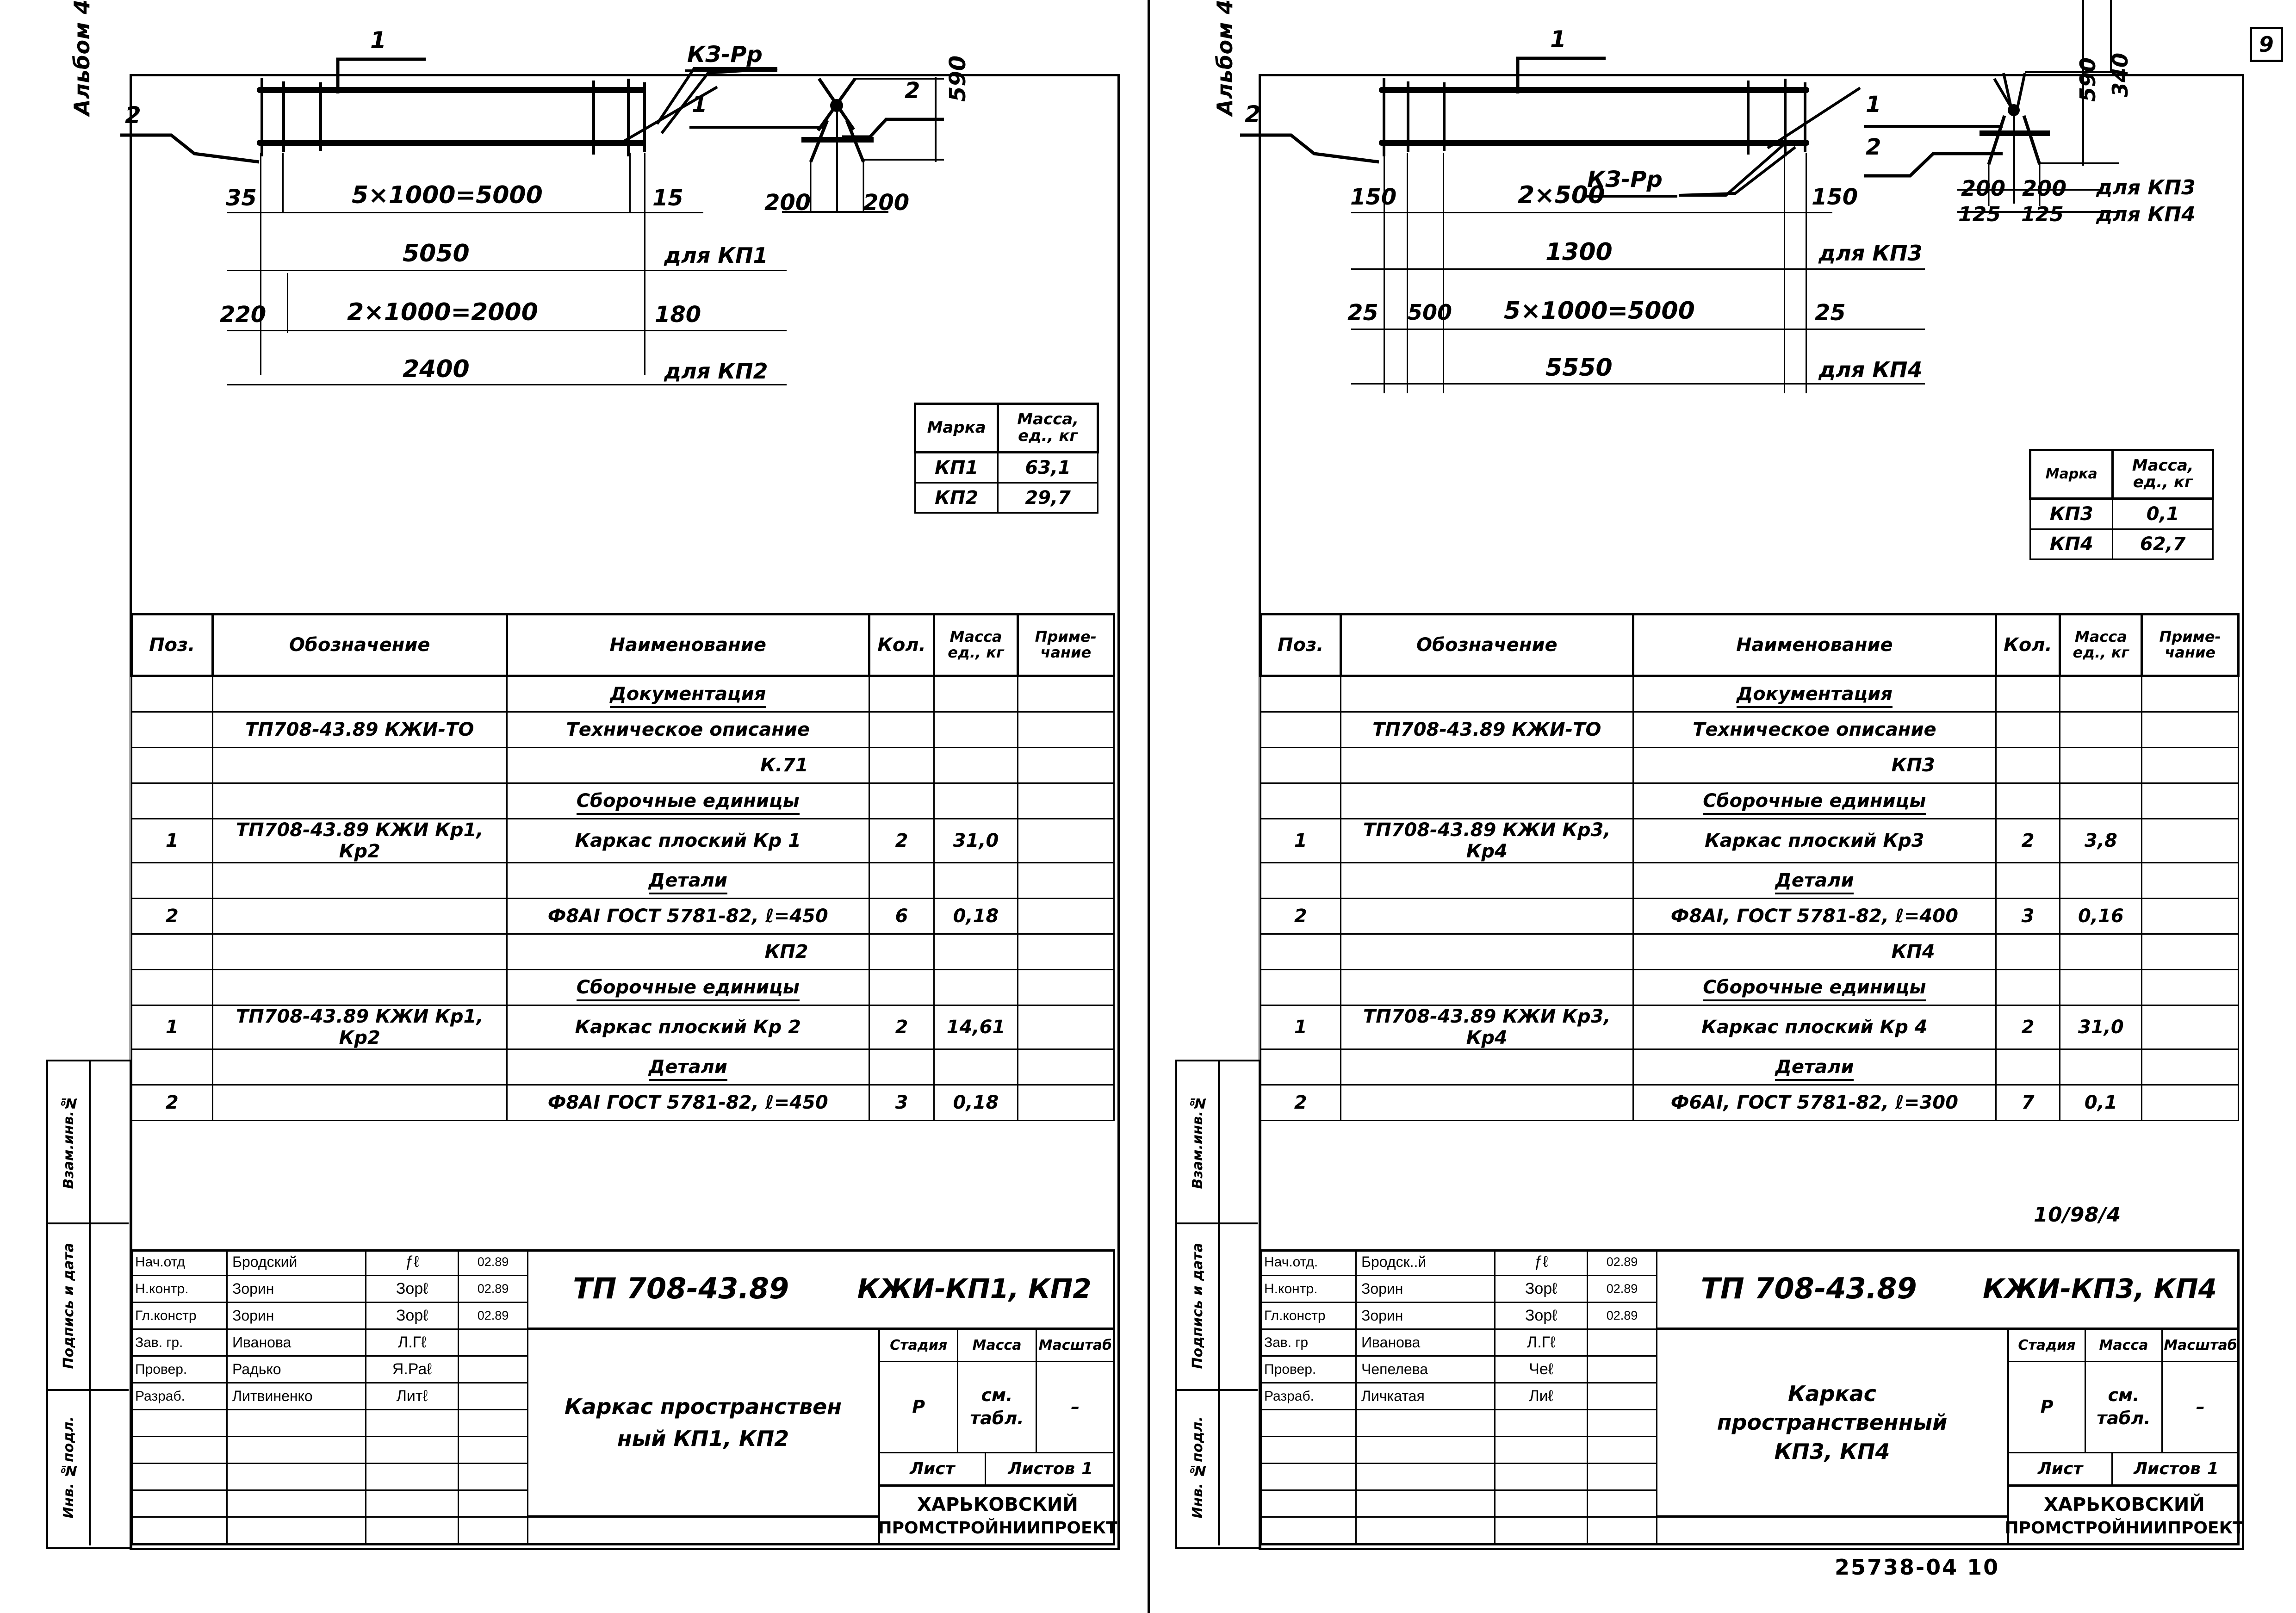 This screenshot has height=1613, width=2296. I want to click on dim-inner-bot: 500, so click(1430, 312).